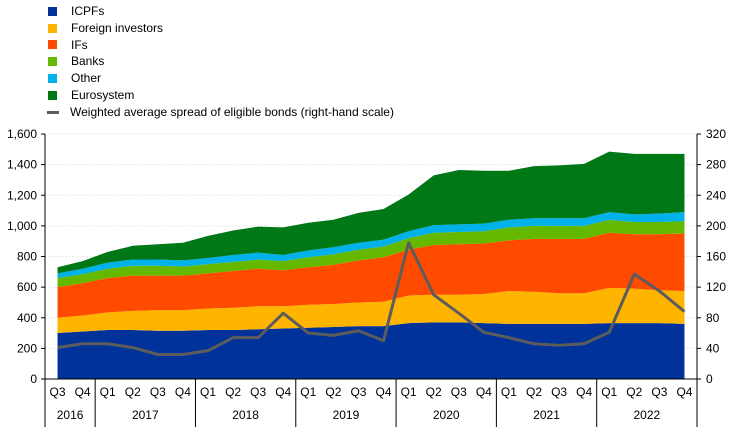 The image size is (742, 433). Describe the element at coordinates (713, 318) in the screenshot. I see `y2tick-label: 80` at that location.